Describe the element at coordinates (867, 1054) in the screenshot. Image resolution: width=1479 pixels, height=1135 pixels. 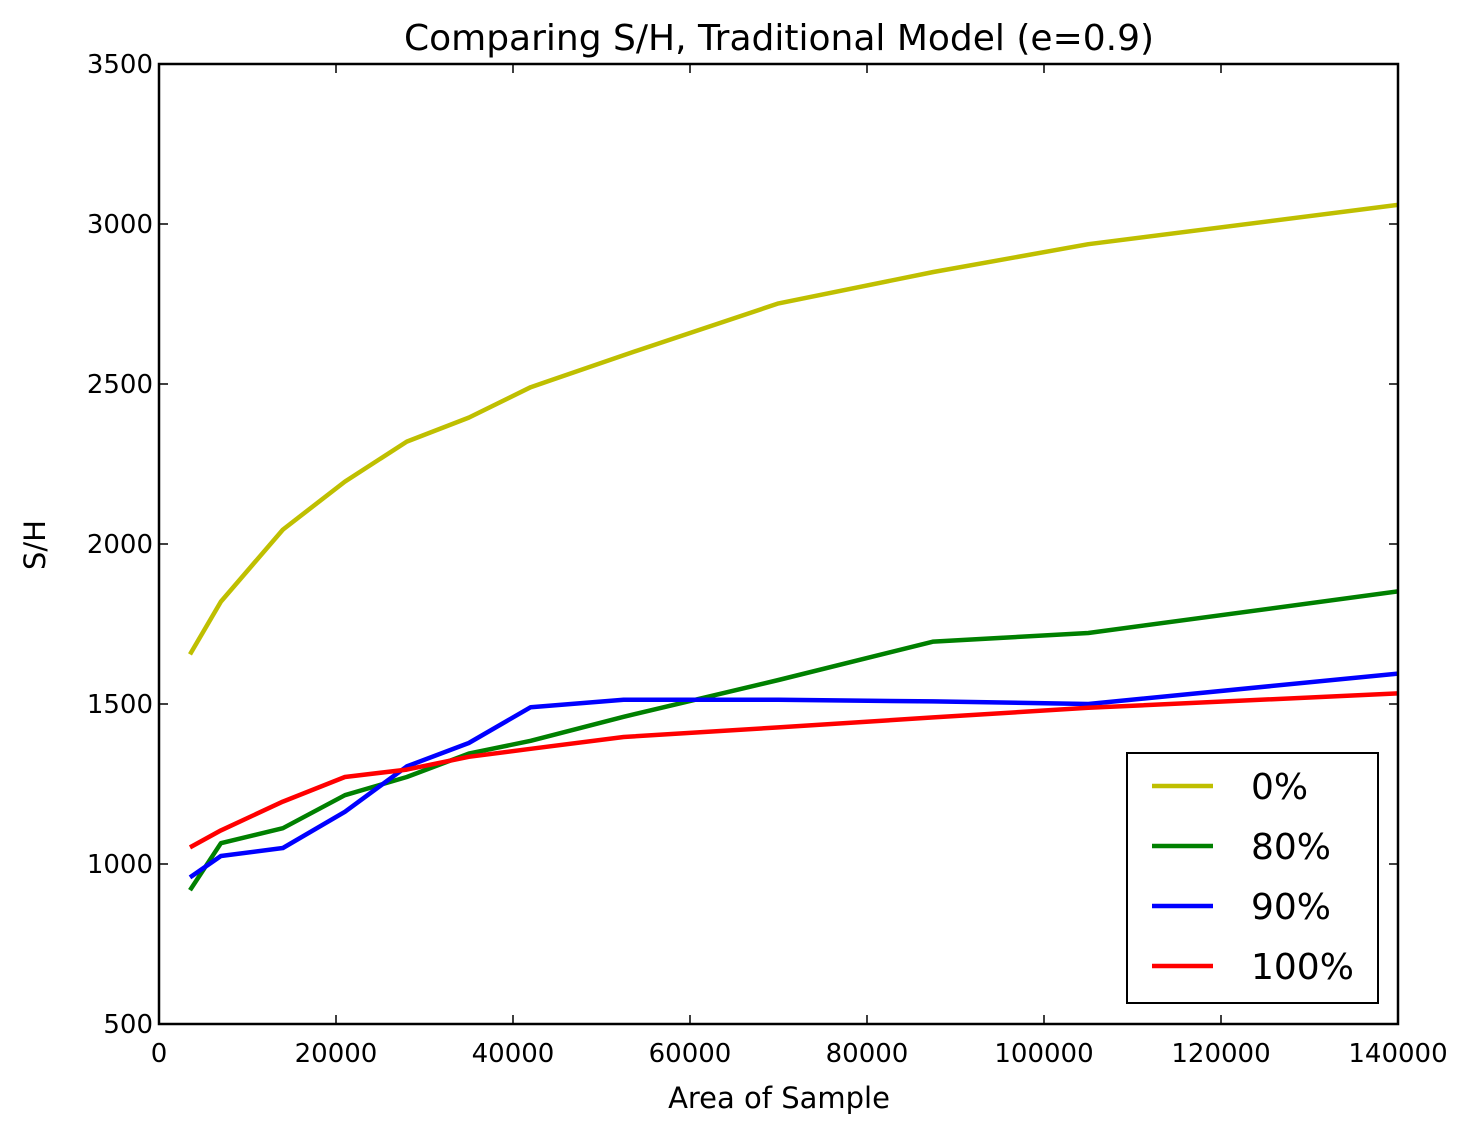
I see `x-tick-label: 80000` at that location.